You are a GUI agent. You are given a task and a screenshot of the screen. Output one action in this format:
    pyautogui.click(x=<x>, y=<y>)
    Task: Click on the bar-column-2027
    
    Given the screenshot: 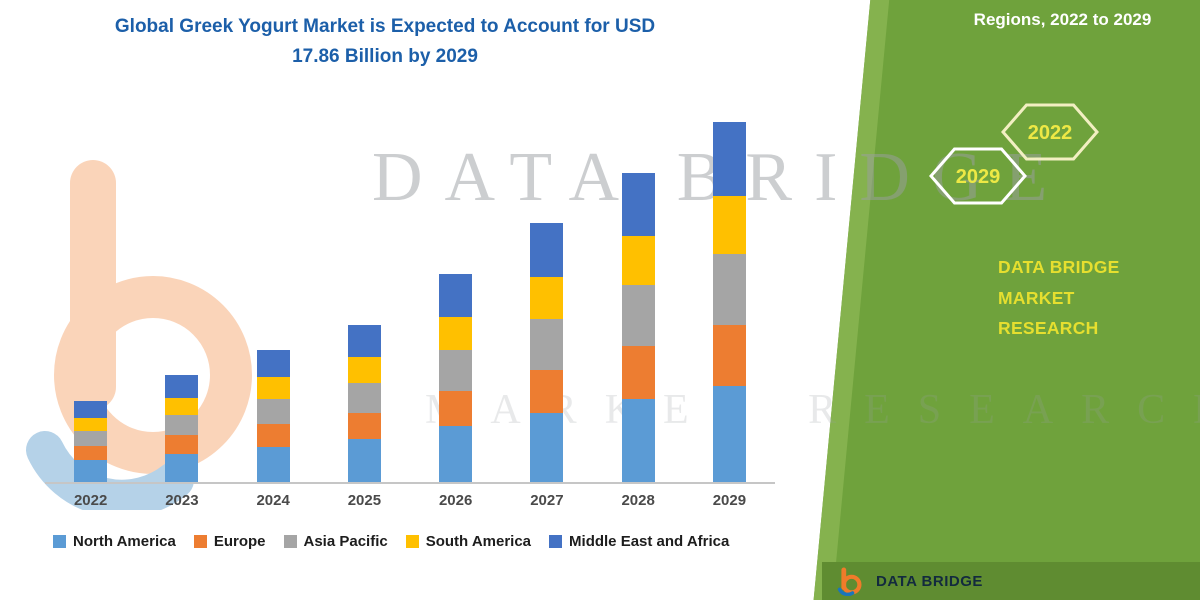 What is the action you would take?
    pyautogui.click(x=546, y=352)
    